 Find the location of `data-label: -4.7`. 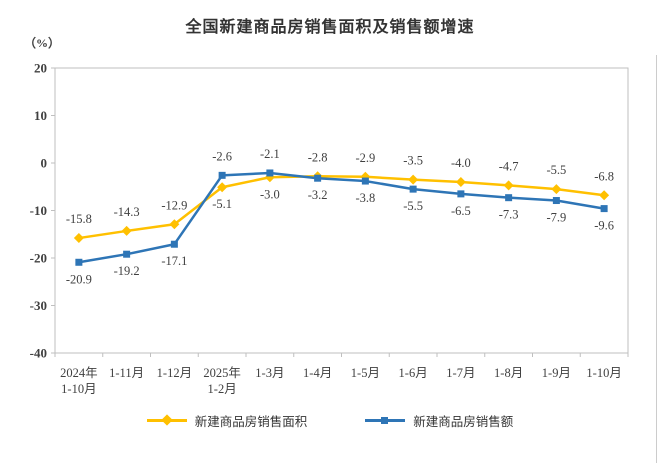

data-label: -4.7 is located at coordinates (509, 166).